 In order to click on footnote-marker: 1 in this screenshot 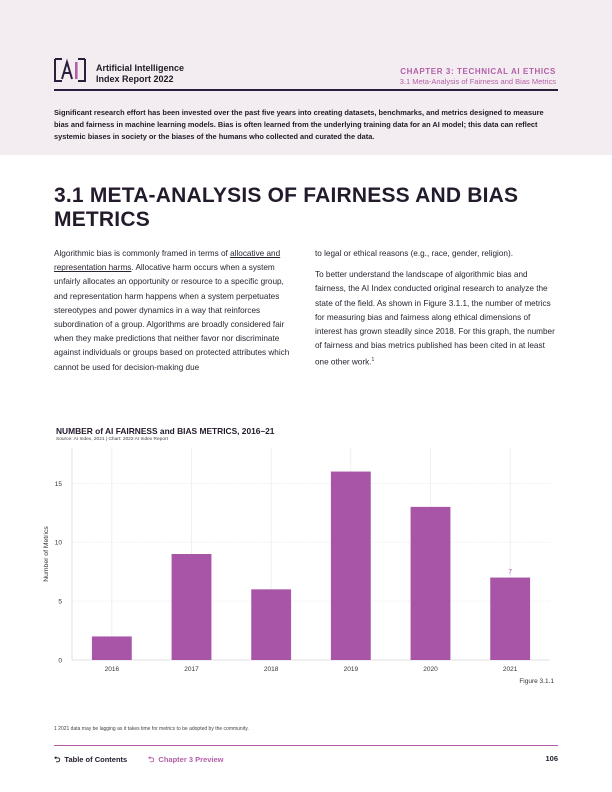, I will do `click(373, 360)`.